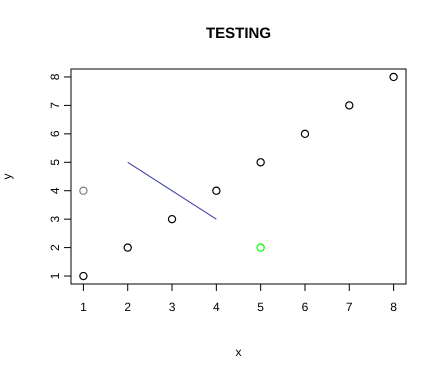 The image size is (432, 373). Describe the element at coordinates (394, 307) in the screenshot. I see `x-tick-label: 8` at that location.